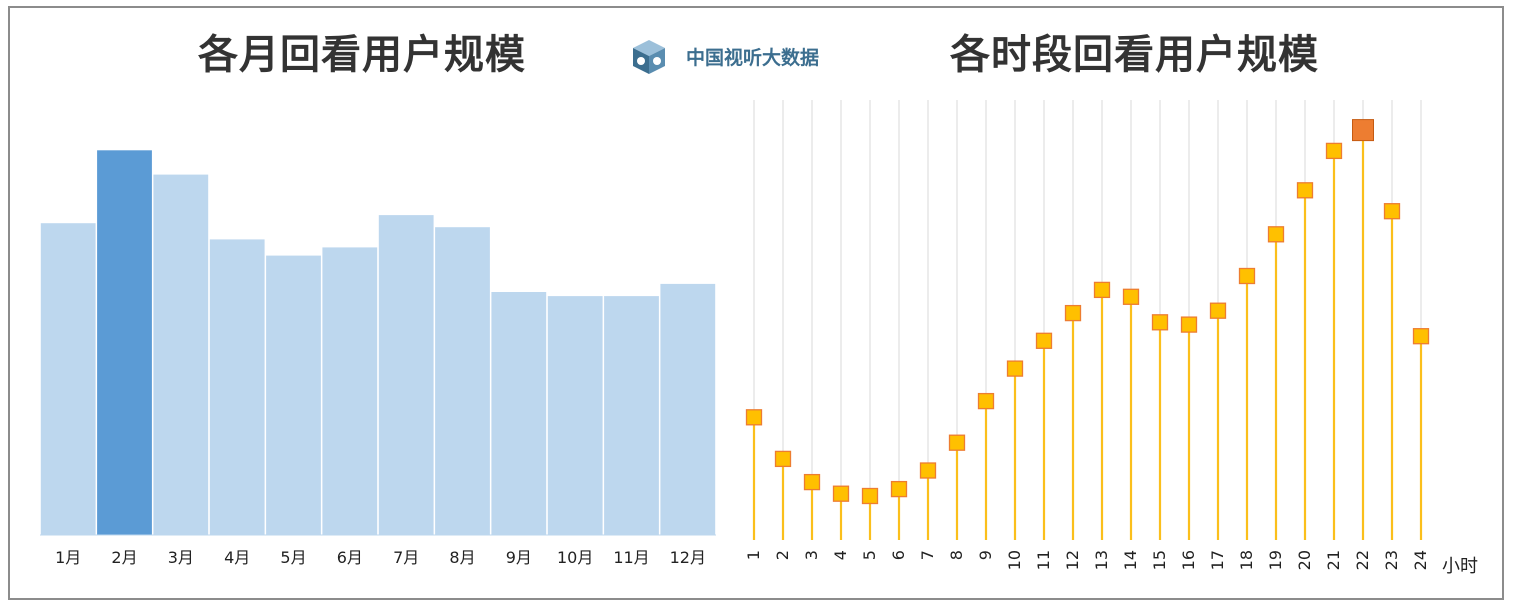 The image size is (1514, 609). Describe the element at coordinates (840, 555) in the screenshot. I see `hour-tick-label: 4` at that location.